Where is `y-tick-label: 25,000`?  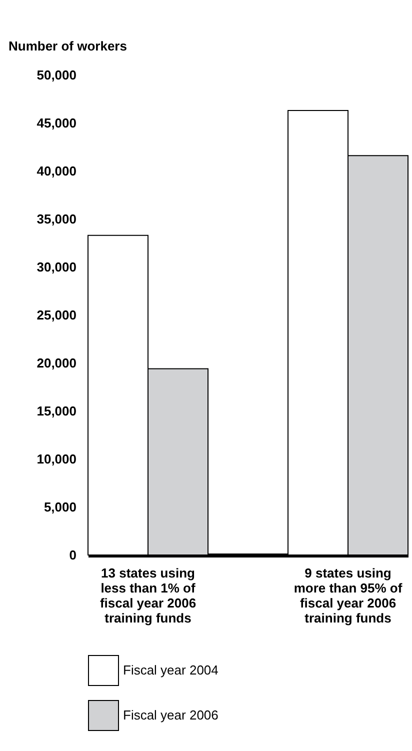
y-tick-label: 25,000 is located at coordinates (56, 315).